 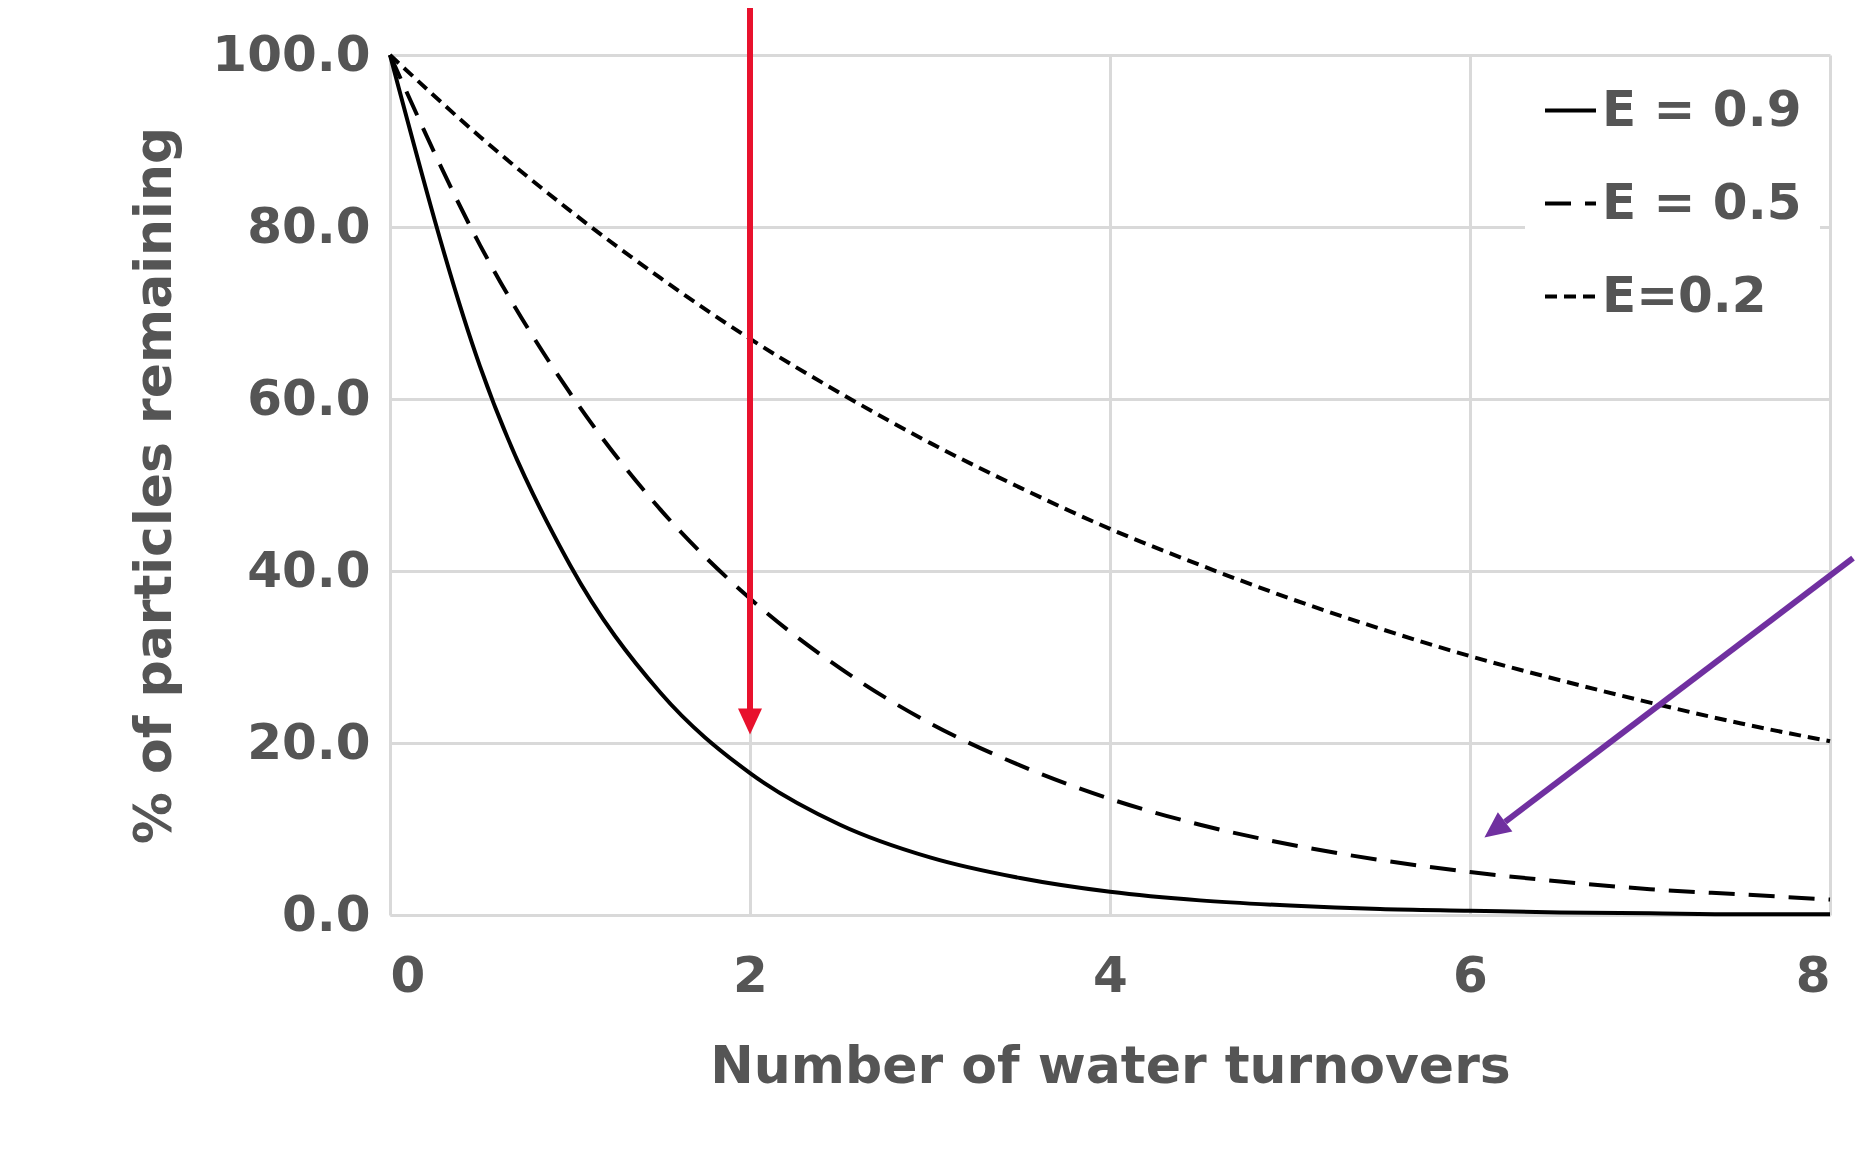 What do you see at coordinates (309, 397) in the screenshot?
I see `y-tick-label: 60.0` at bounding box center [309, 397].